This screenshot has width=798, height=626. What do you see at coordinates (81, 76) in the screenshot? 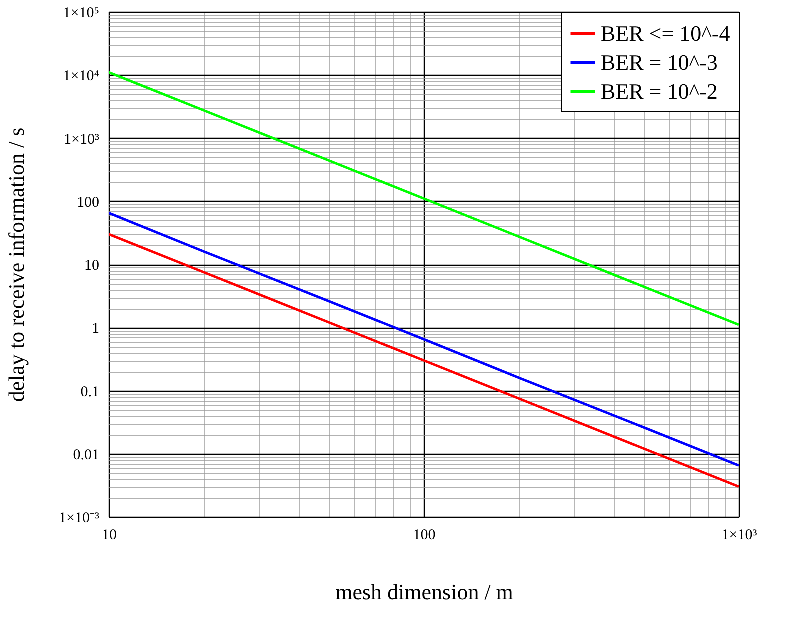
I see `y-tick-label: 1×10⁴` at bounding box center [81, 76].